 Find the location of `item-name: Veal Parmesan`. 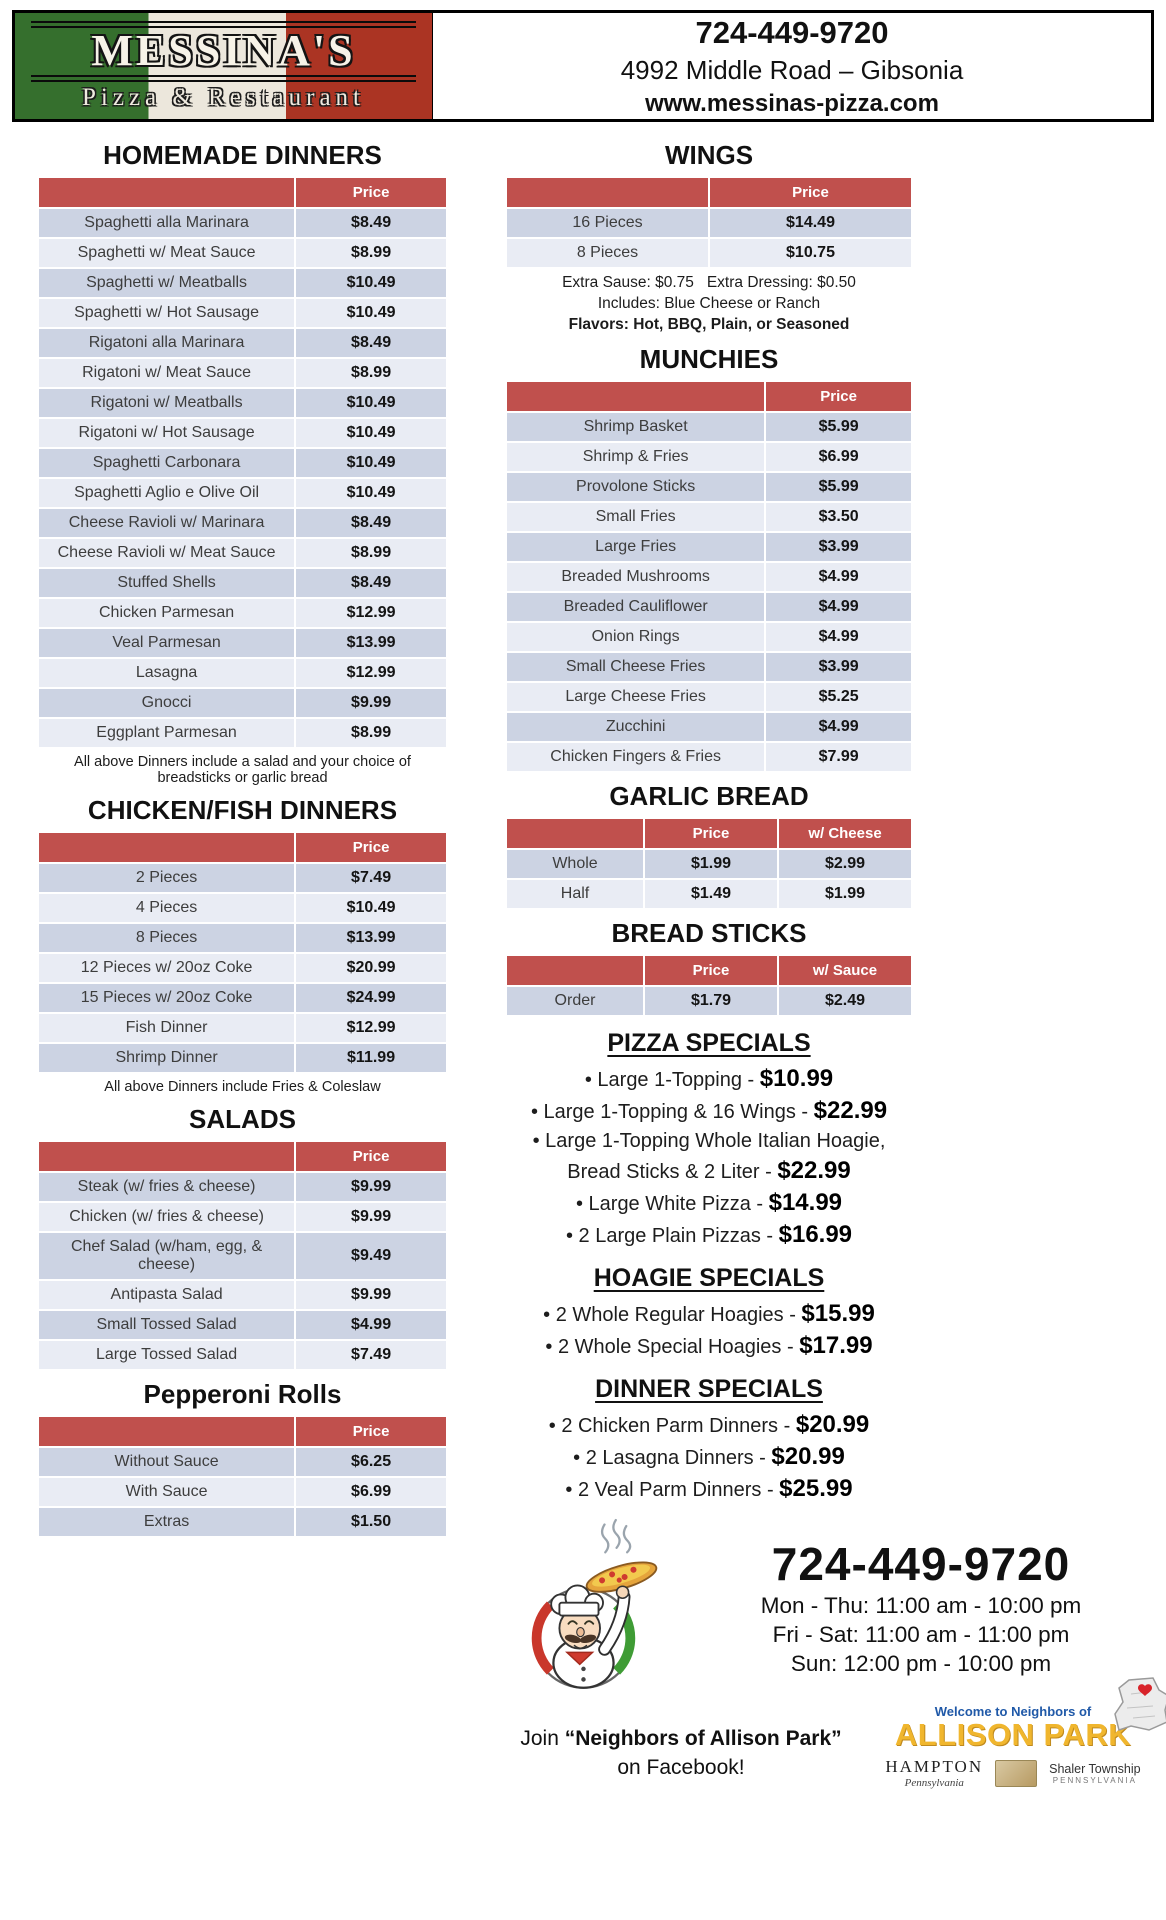

item-name: Veal Parmesan is located at coordinates (167, 643).